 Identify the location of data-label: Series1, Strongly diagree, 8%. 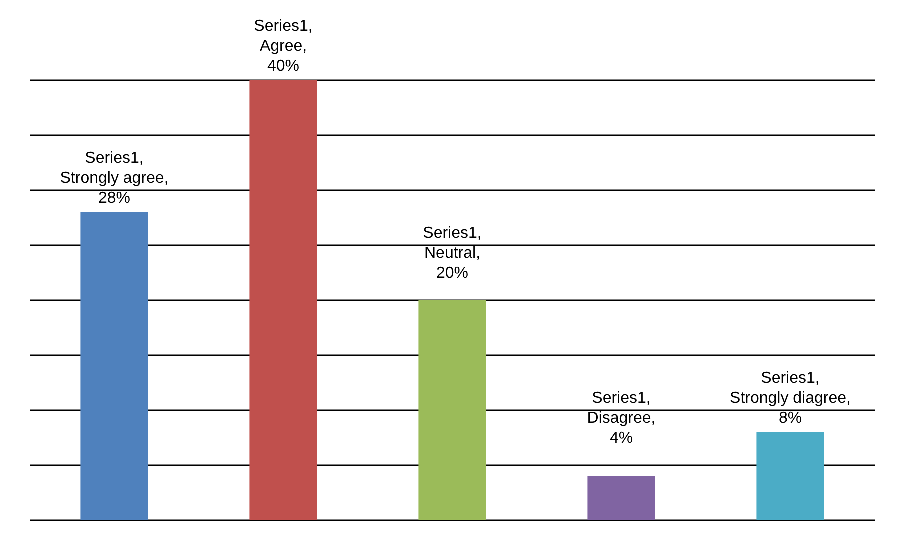
(790, 398).